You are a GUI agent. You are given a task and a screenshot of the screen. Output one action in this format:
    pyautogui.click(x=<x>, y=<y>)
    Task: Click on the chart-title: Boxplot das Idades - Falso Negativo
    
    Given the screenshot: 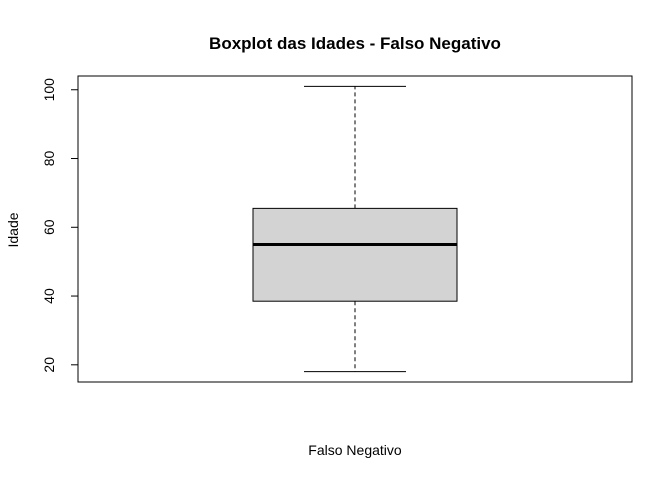 What is the action you would take?
    pyautogui.click(x=355, y=43)
    